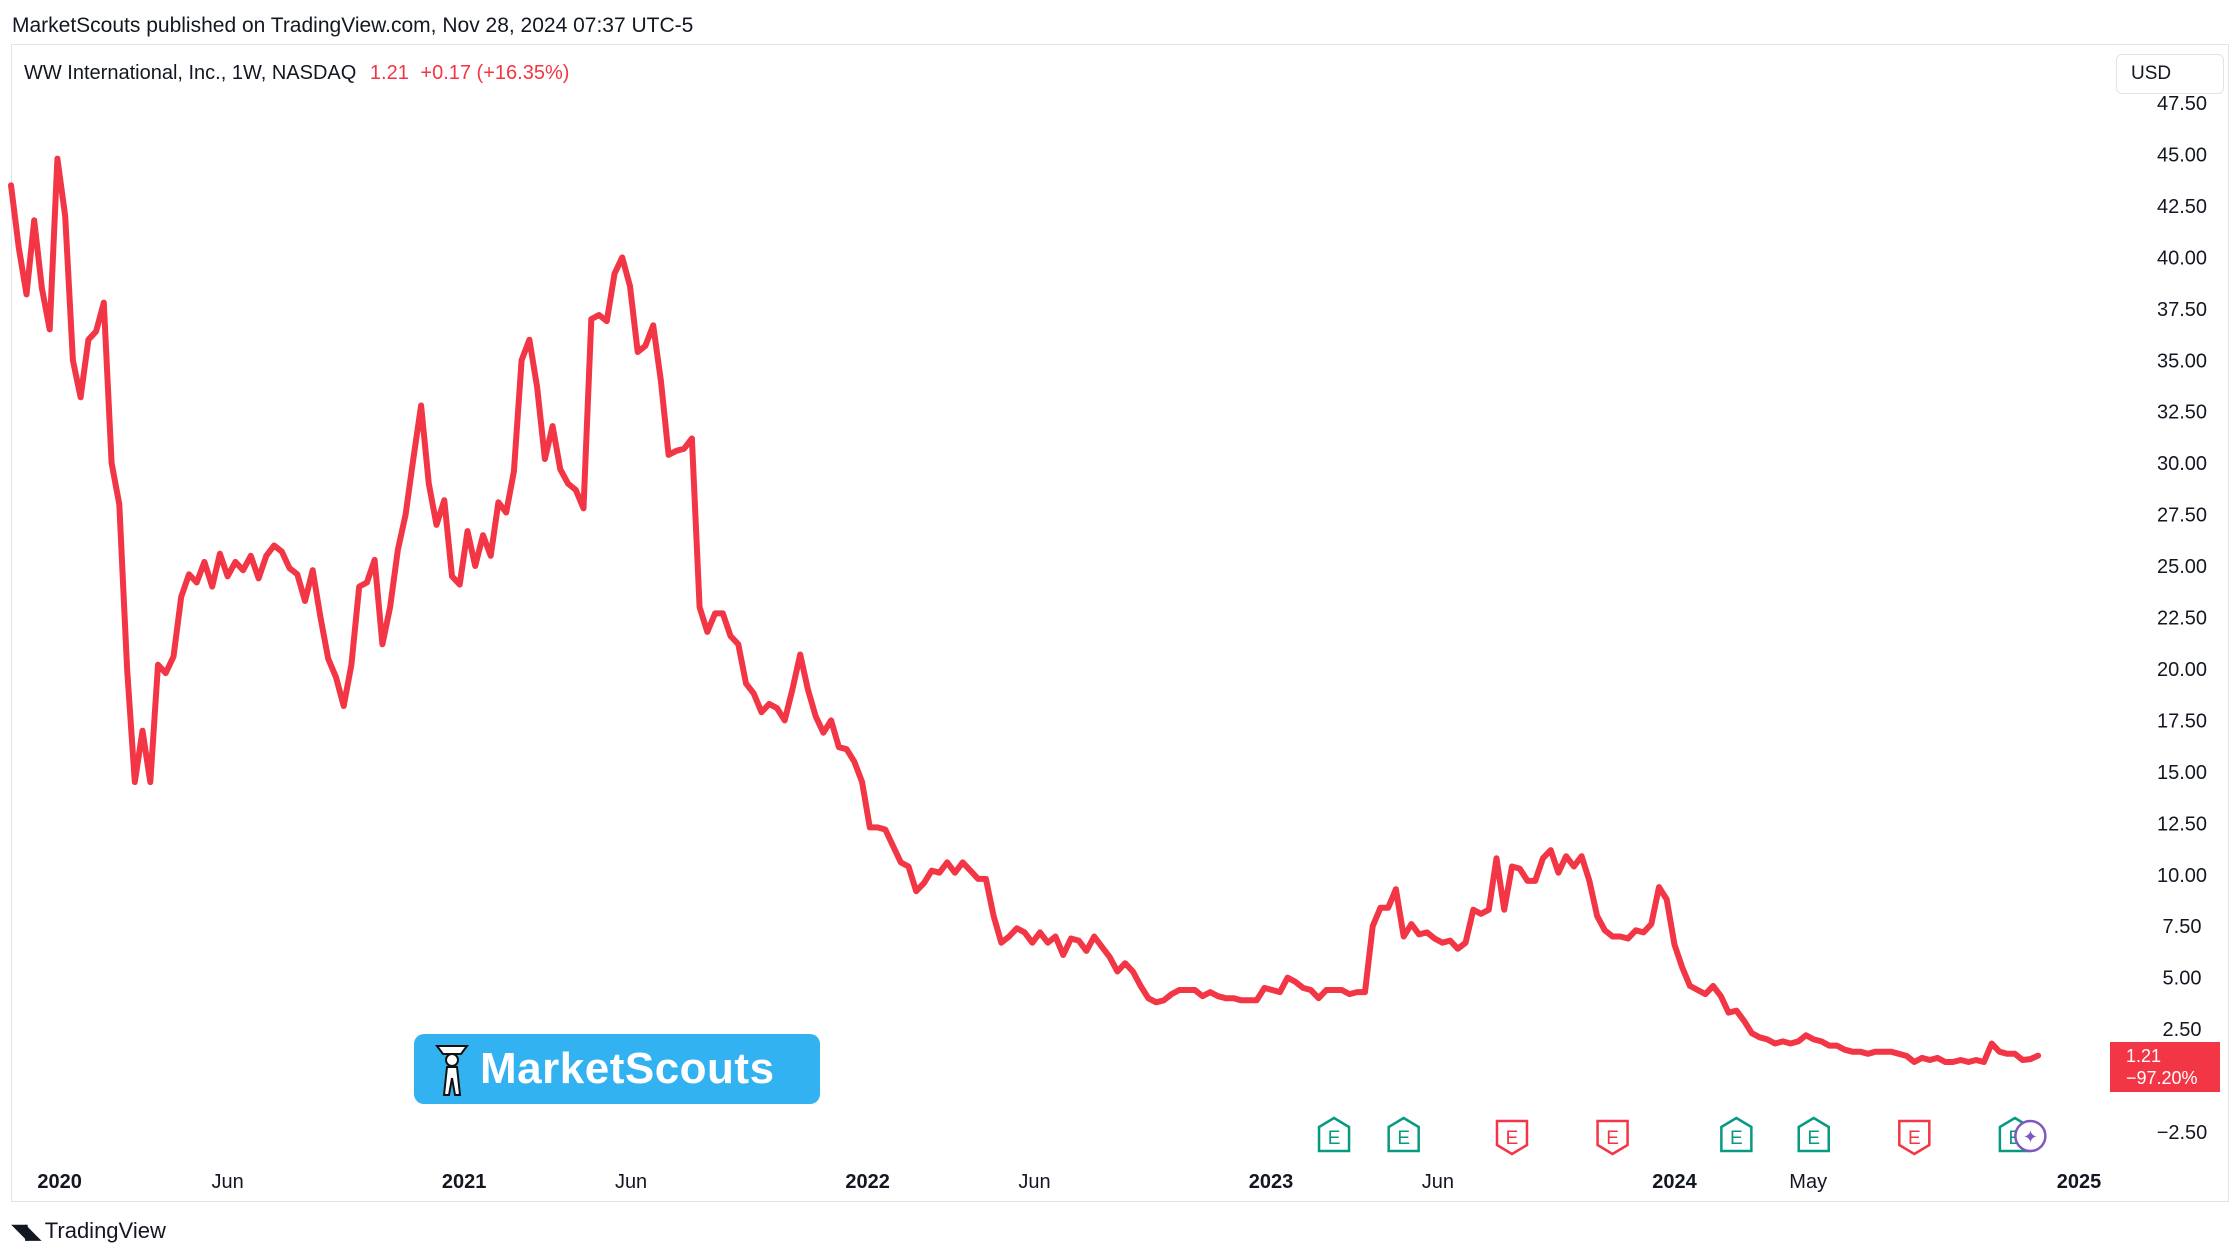 The width and height of the screenshot is (2240, 1260). Describe the element at coordinates (2182, 516) in the screenshot. I see `y-tick-label: 27.50` at that location.